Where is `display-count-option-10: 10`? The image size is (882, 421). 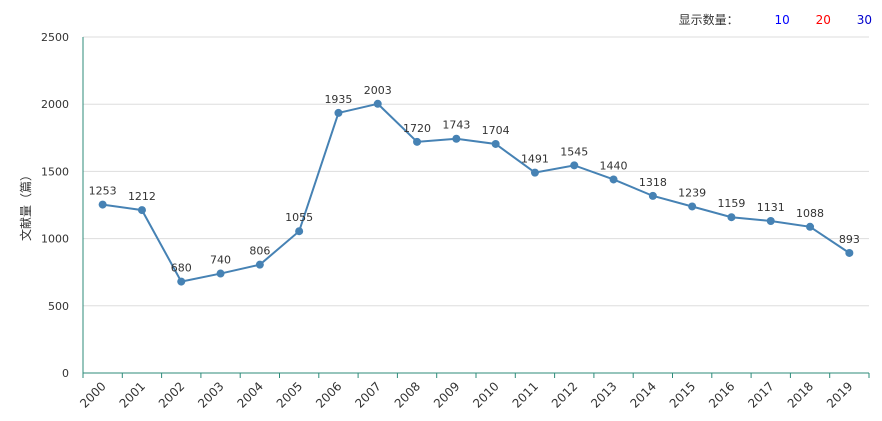 display-count-option-10: 10 is located at coordinates (782, 20).